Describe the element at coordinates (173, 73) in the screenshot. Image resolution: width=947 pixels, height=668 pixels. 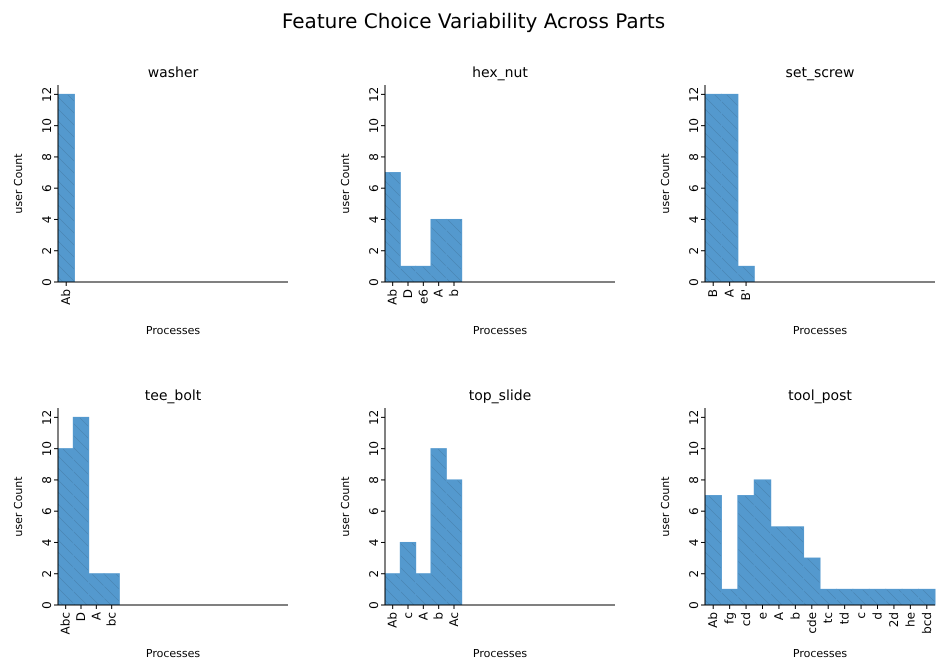
I see `chart-title: washer` at that location.